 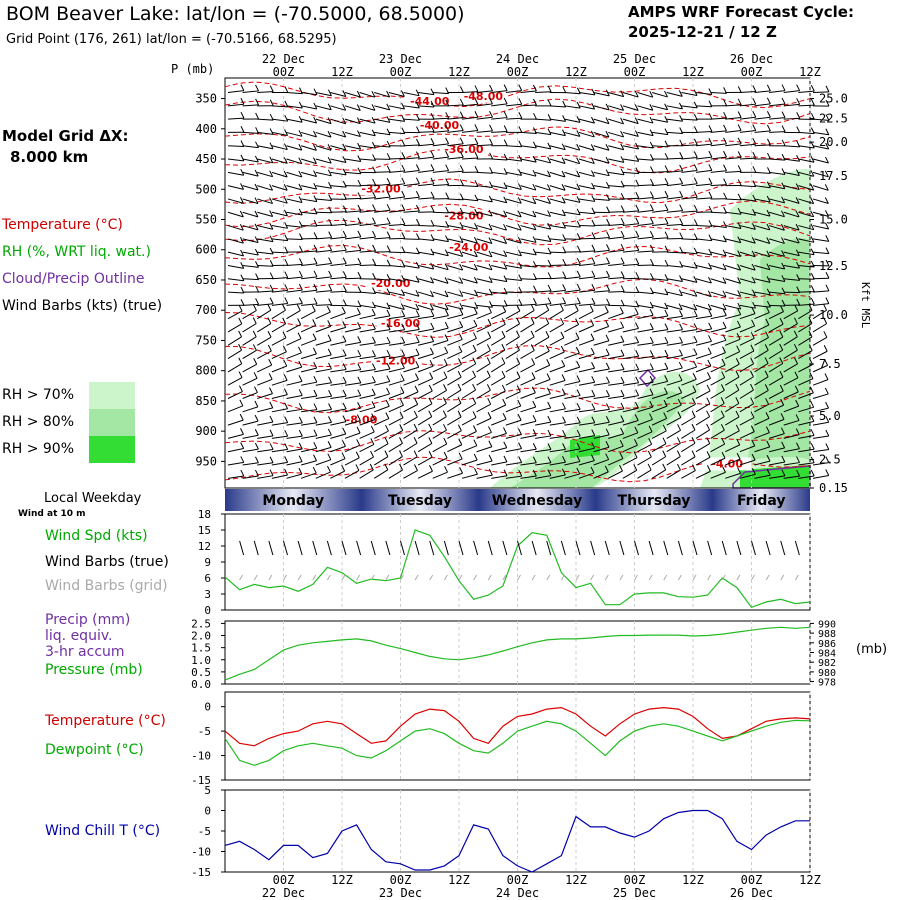 I want to click on legend-rh80: RH > 80%, so click(x=38, y=422).